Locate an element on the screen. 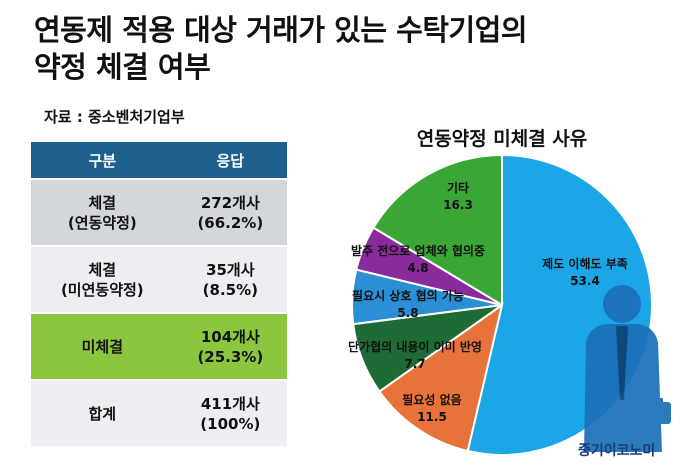 The height and width of the screenshot is (467, 700). row-value: 35개사 (8.5%) is located at coordinates (230, 279).